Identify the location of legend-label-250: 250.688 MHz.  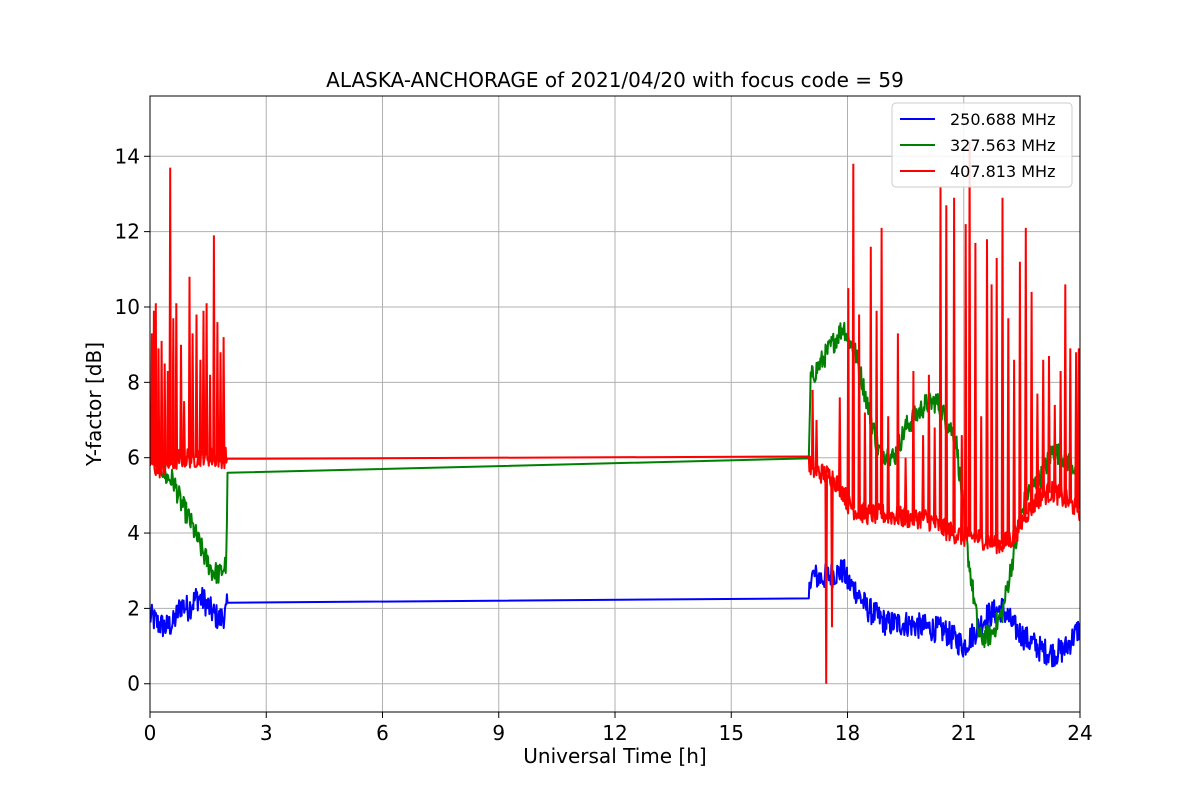
(1002, 119).